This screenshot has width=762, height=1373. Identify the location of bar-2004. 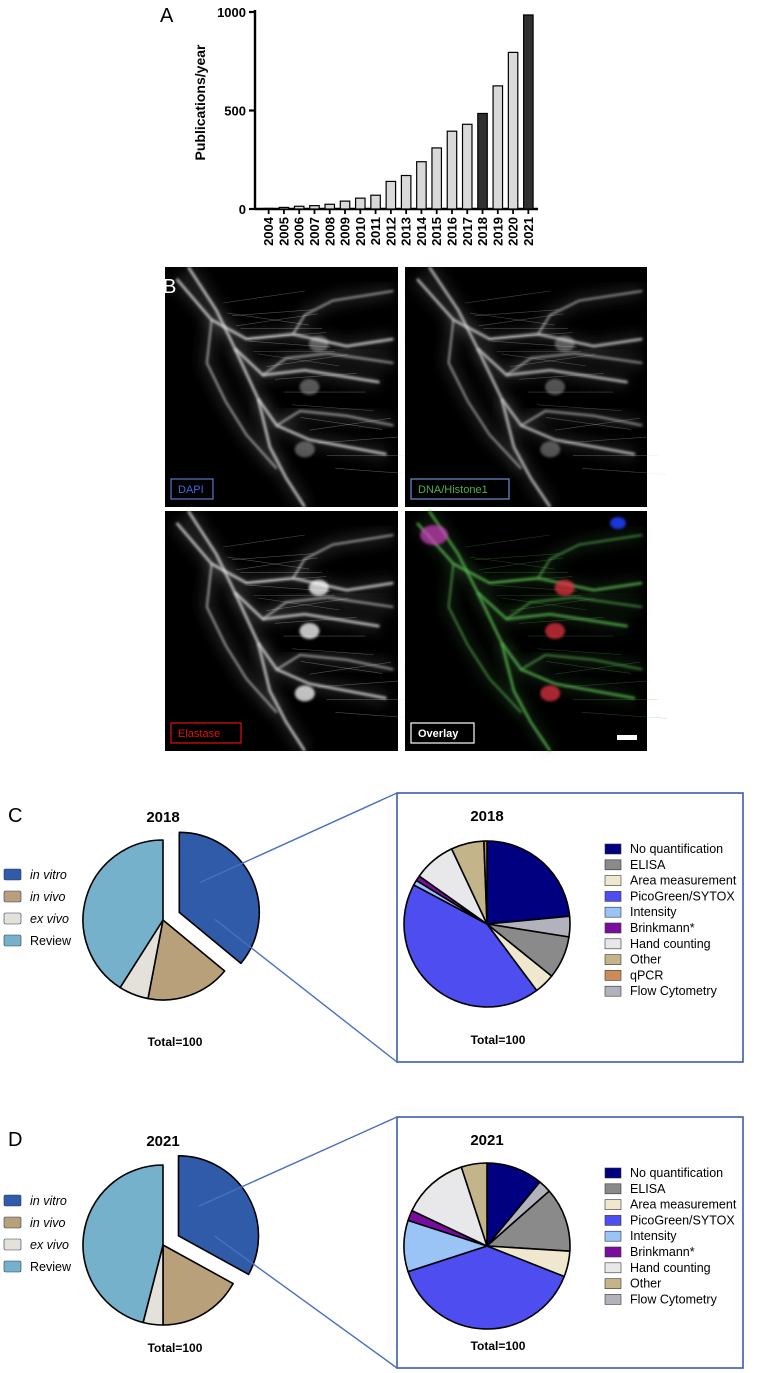
(268, 208).